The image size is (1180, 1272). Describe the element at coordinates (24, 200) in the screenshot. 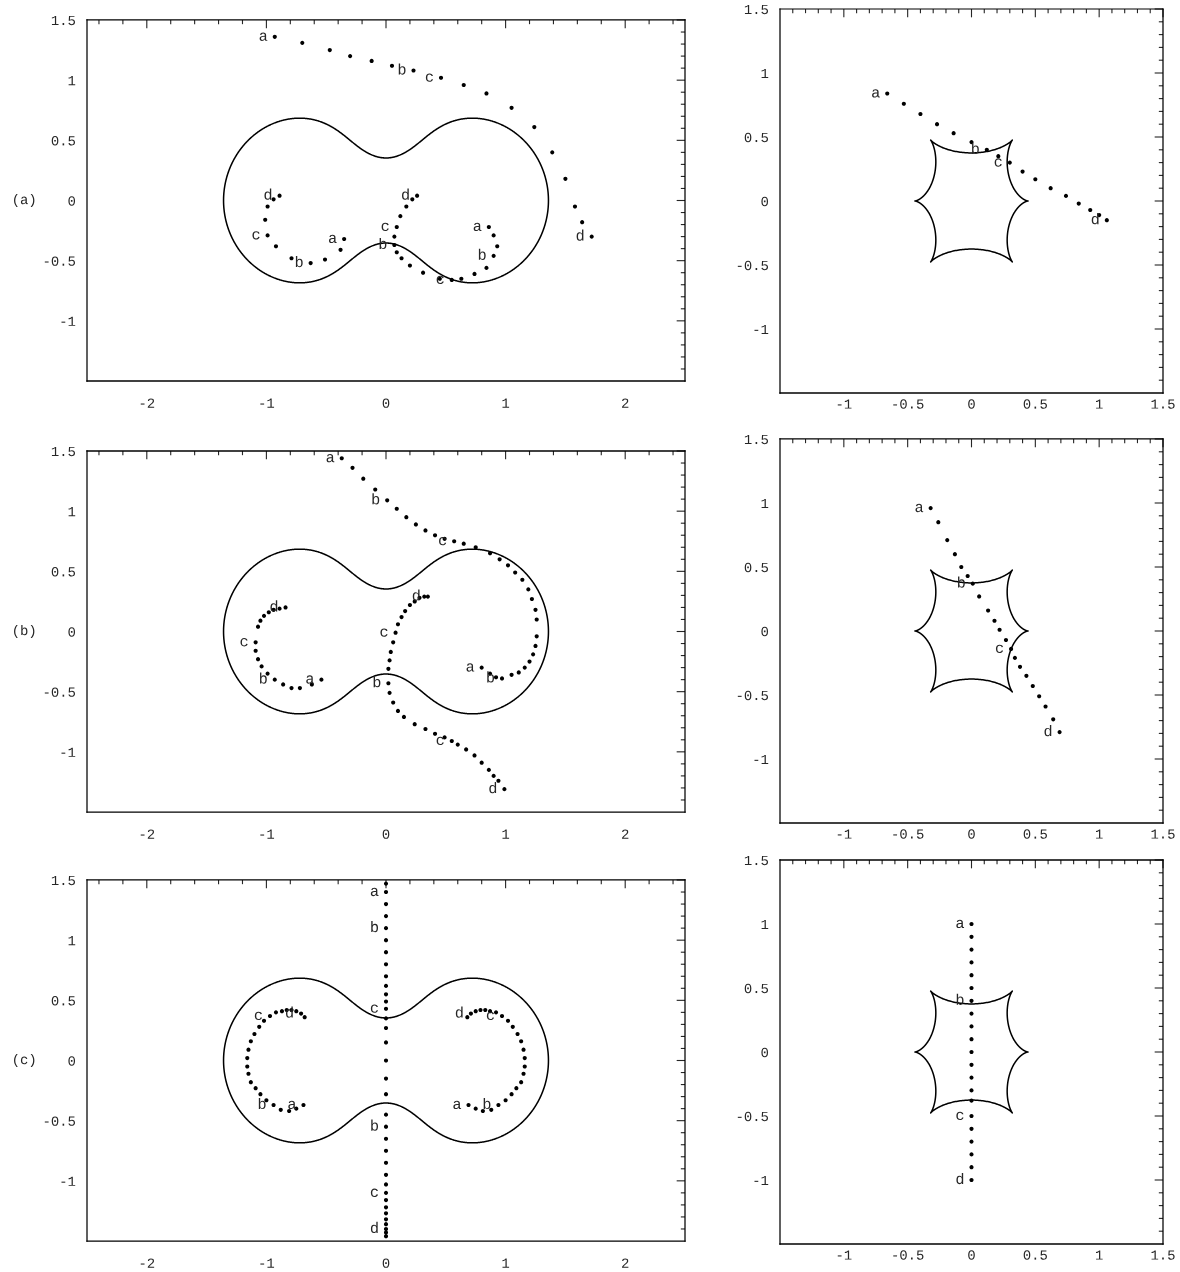

I see `text: (a)` at that location.